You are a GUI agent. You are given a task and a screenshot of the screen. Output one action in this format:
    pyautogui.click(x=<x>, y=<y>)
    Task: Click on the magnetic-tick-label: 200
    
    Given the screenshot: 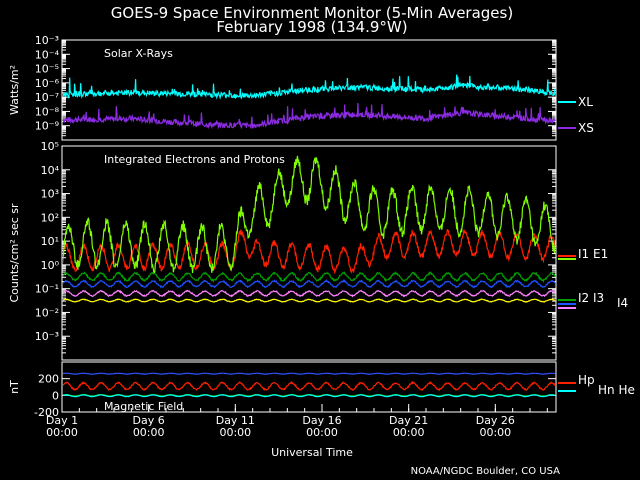 What is the action you would take?
    pyautogui.click(x=48, y=379)
    